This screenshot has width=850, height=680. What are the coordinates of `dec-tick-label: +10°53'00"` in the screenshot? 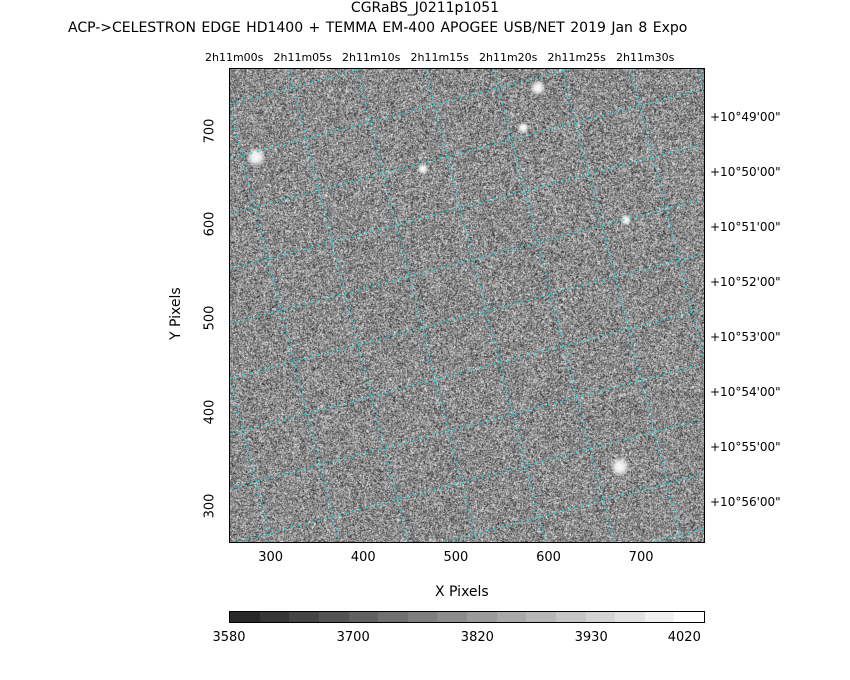 It's located at (745, 337).